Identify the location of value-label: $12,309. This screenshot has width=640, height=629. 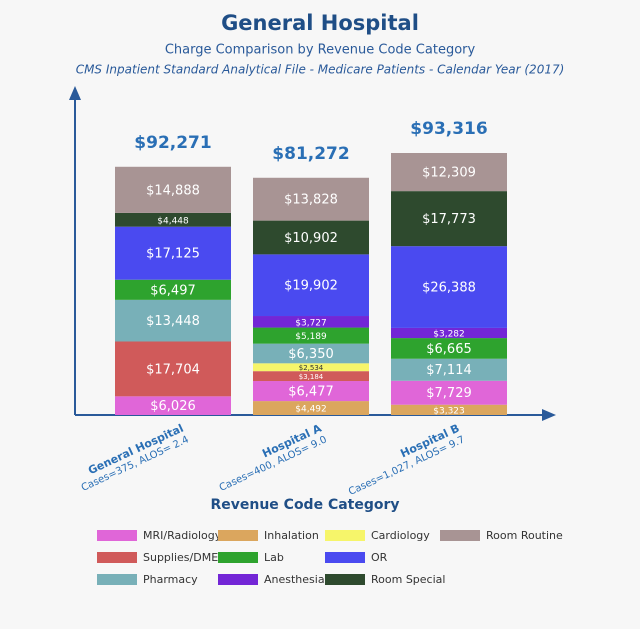
(449, 173).